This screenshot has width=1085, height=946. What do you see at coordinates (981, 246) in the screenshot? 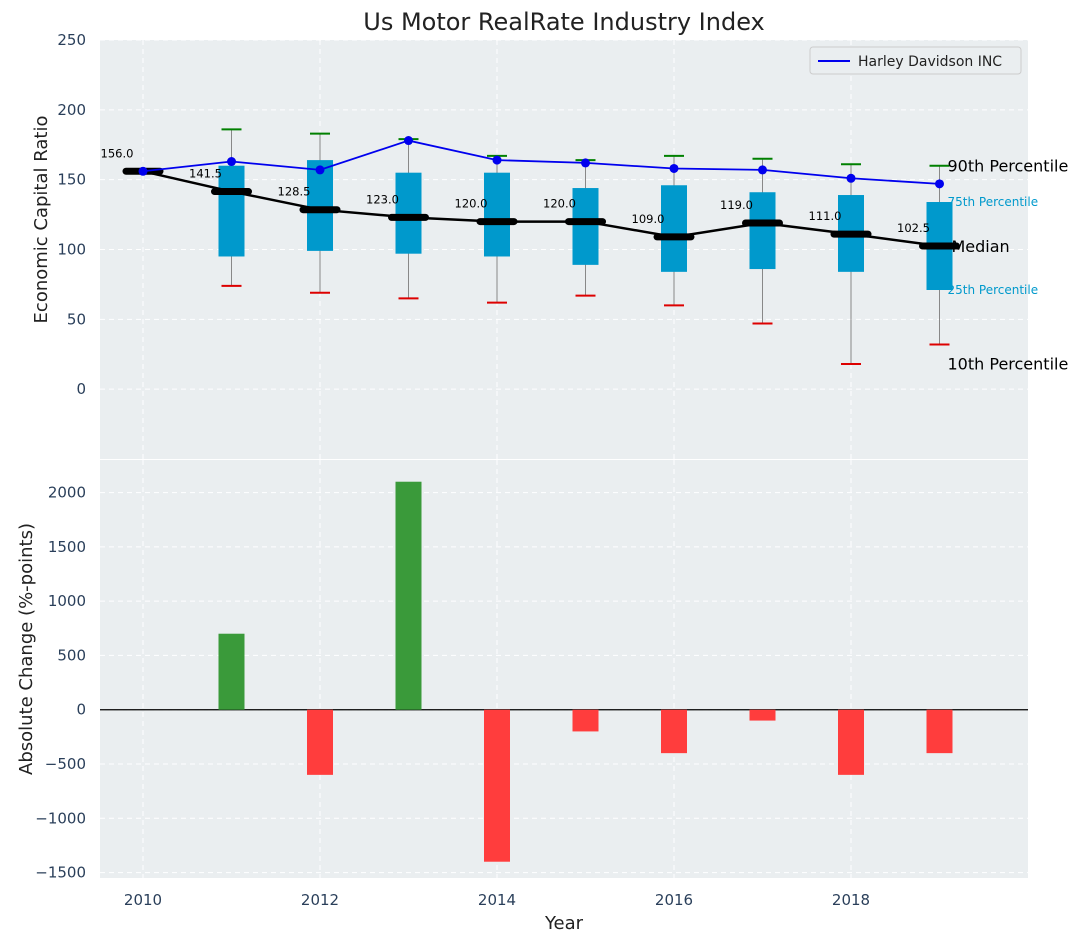
I see `annotation-median: Median` at bounding box center [981, 246].